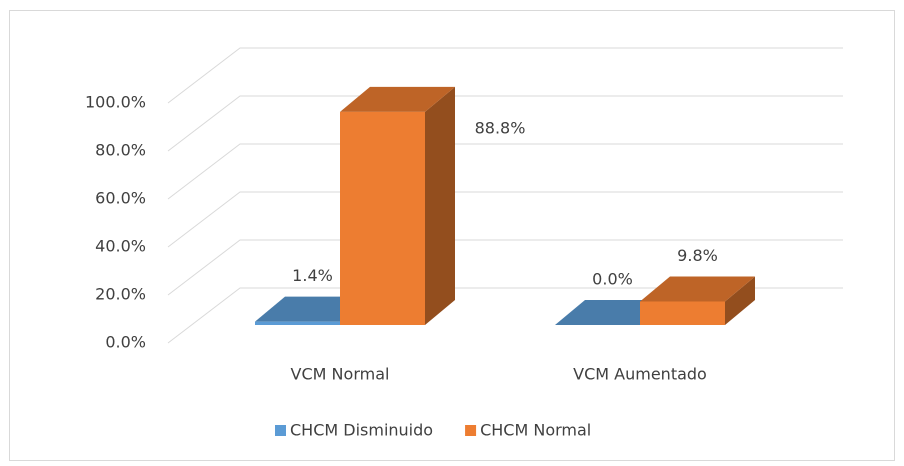  I want to click on data-label: 0.0%, so click(612, 279).